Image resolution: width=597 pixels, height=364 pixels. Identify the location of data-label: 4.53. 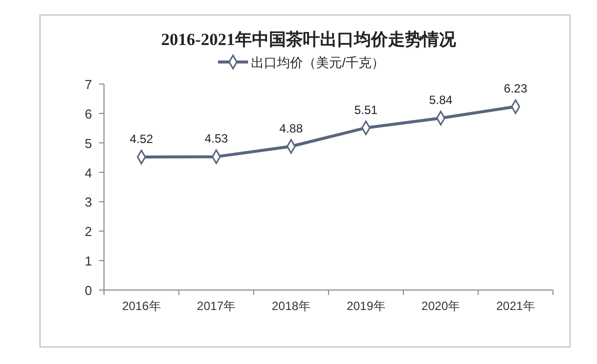
(216, 139).